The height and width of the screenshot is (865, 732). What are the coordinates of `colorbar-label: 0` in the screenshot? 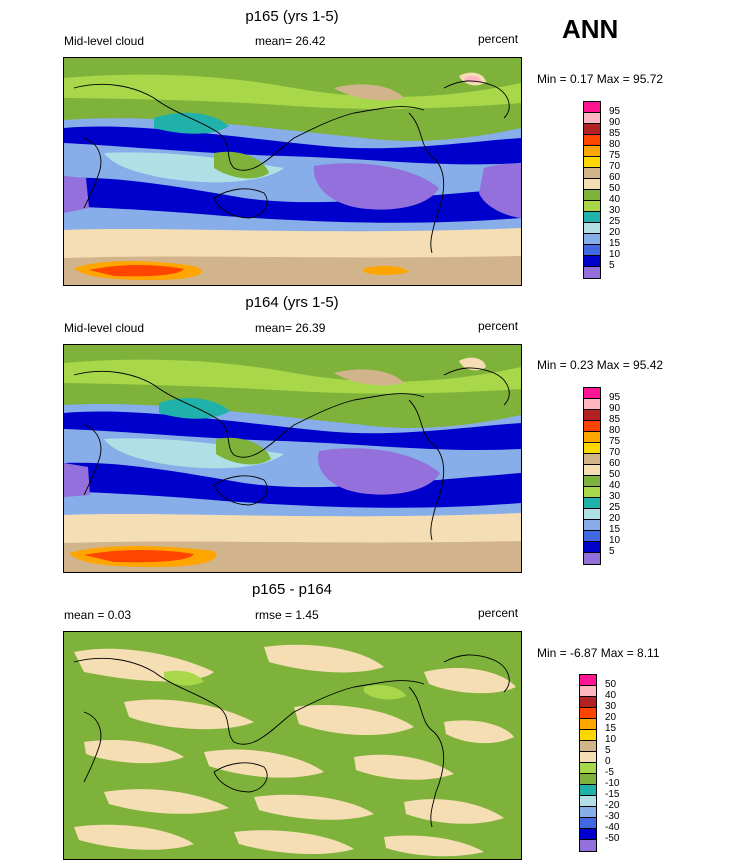 It's located at (608, 761).